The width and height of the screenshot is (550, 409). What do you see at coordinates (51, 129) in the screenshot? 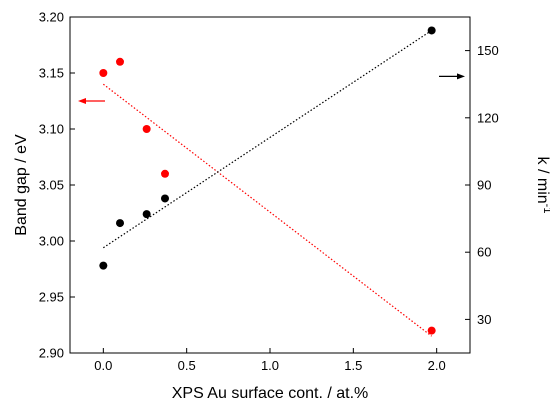
I see `left-y-tick-label: 3.10` at bounding box center [51, 129].